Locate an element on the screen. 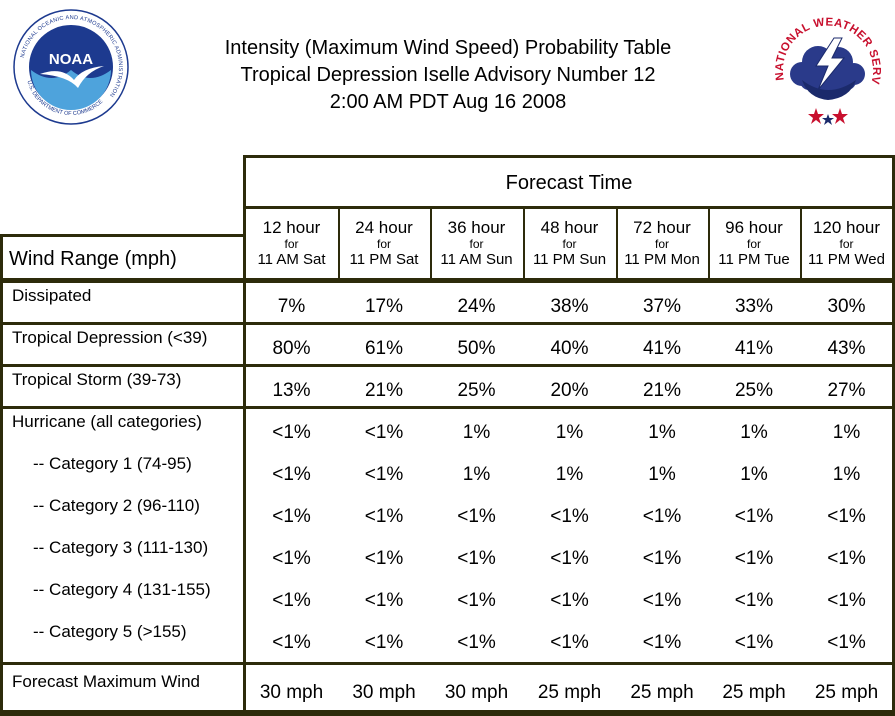 The height and width of the screenshot is (716, 895). column-header-hour: 120 hour is located at coordinates (846, 227).